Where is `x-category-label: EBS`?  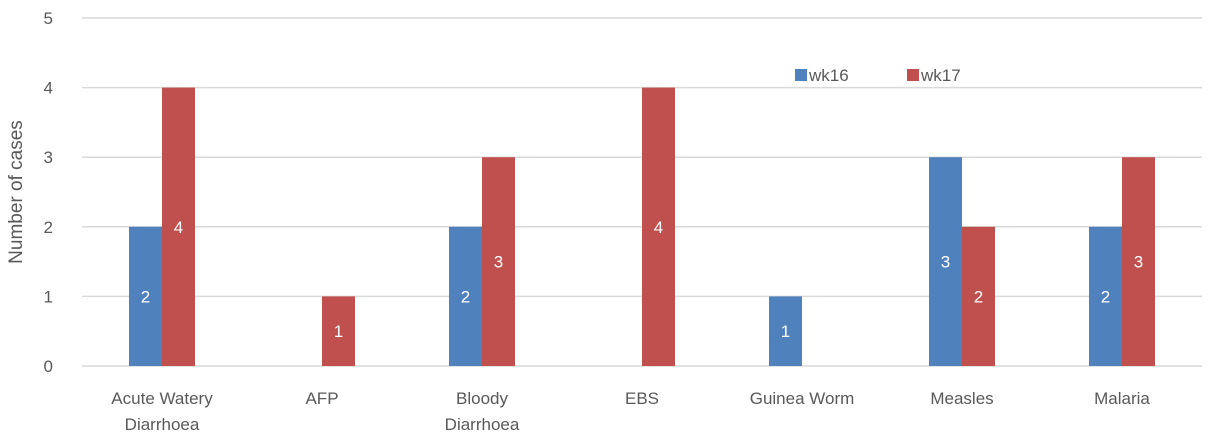
x-category-label: EBS is located at coordinates (642, 398).